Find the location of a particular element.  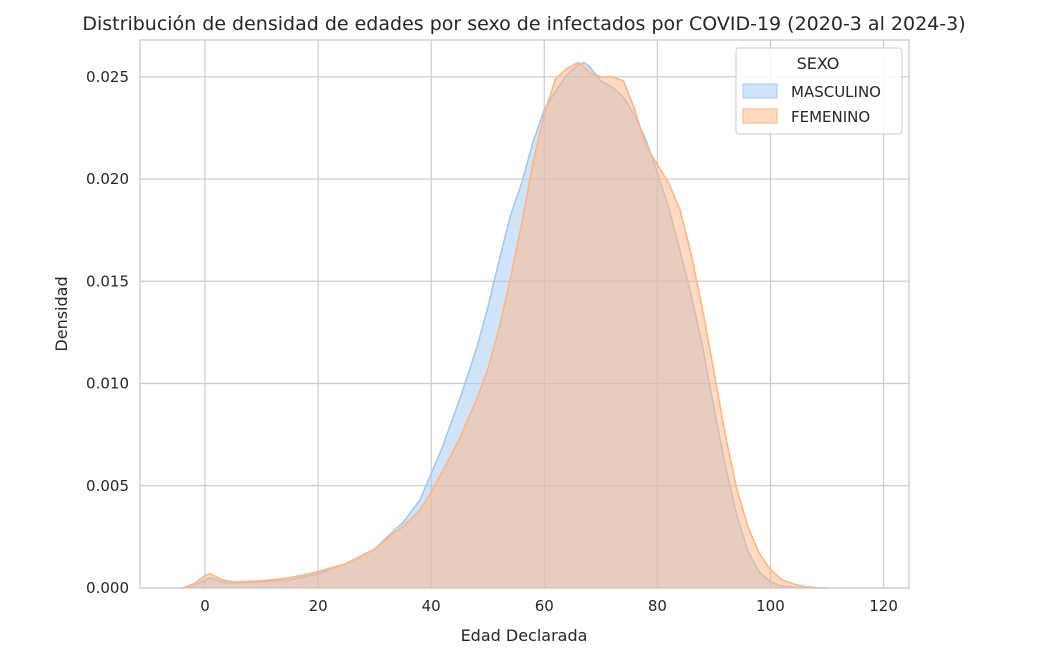

x-tick-label: 40 is located at coordinates (431, 606).